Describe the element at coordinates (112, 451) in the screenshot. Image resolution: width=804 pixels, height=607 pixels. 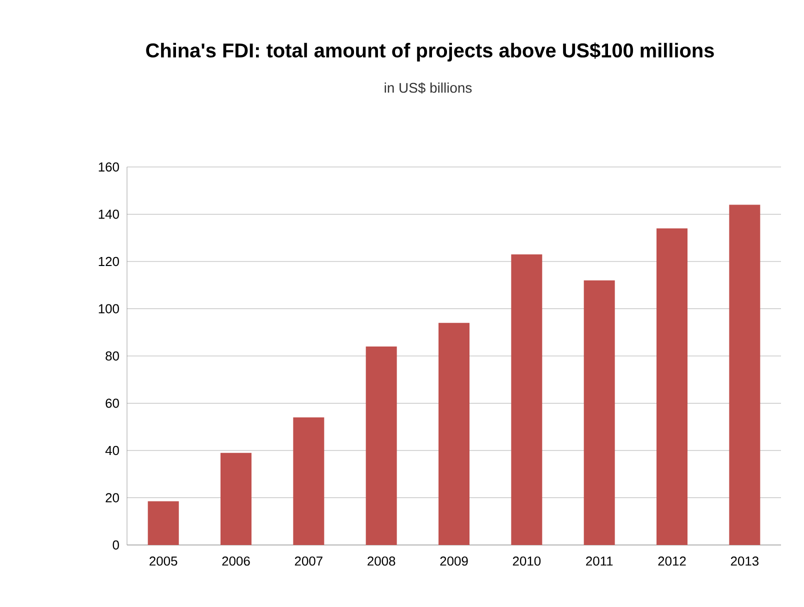
I see `y-tick-label: 40` at that location.